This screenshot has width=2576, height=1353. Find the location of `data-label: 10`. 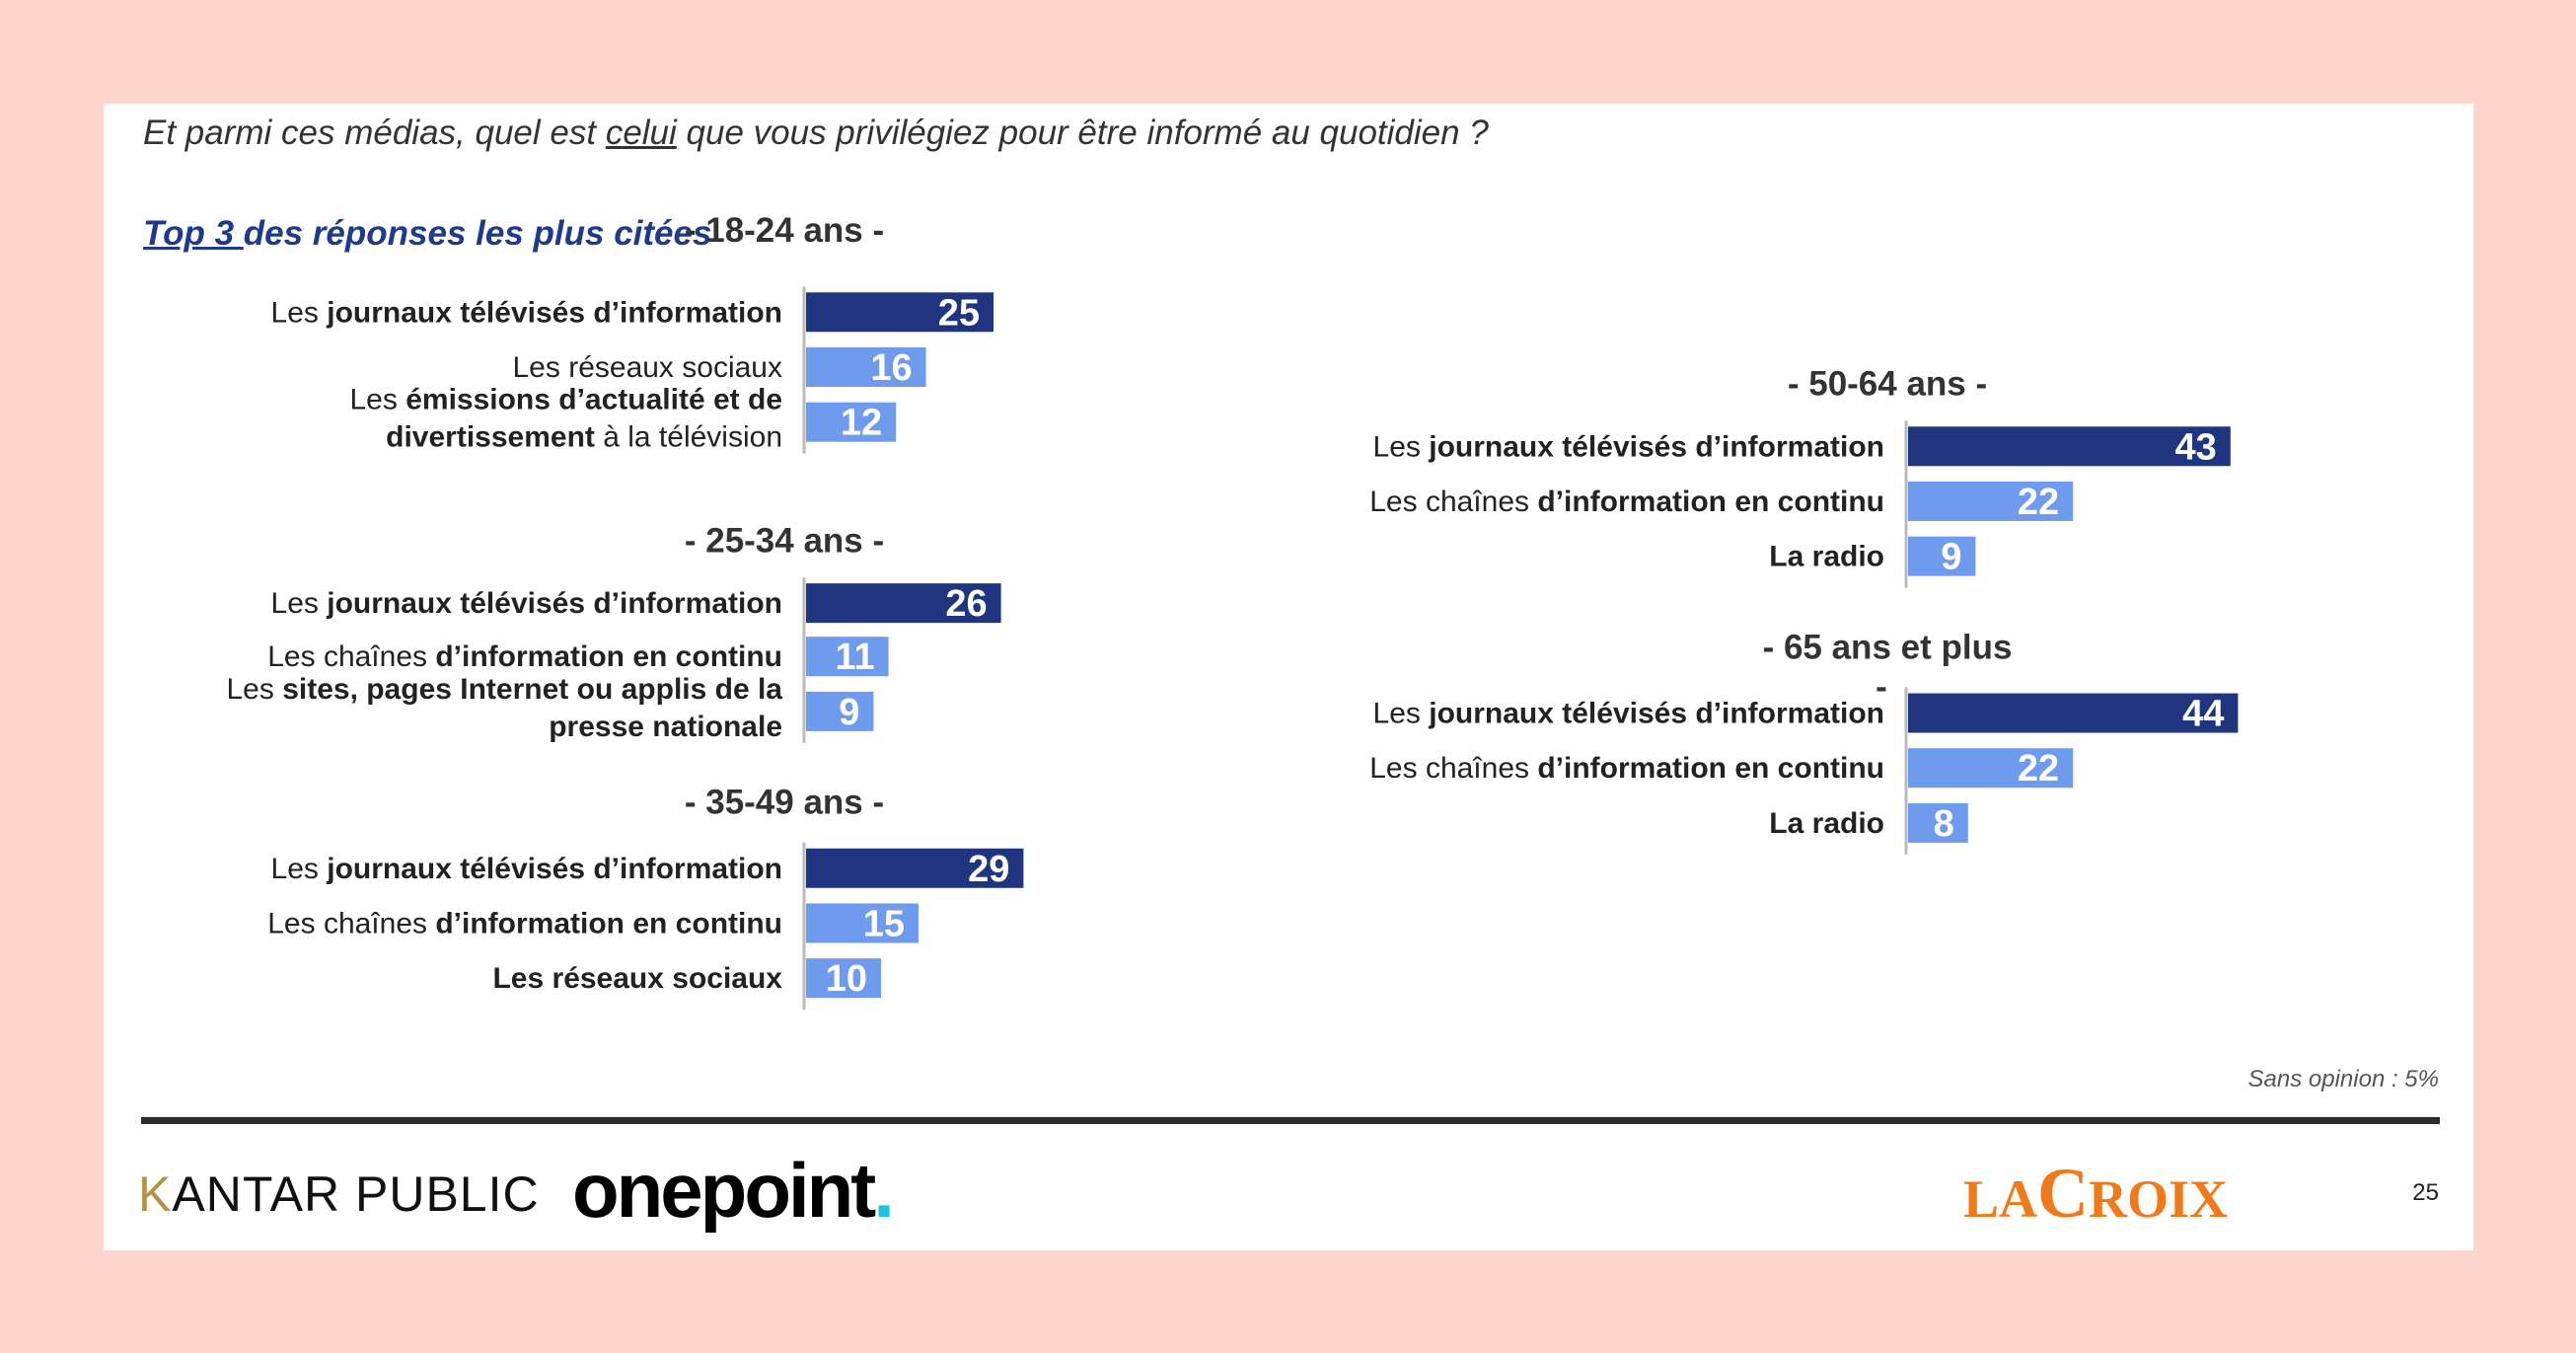

data-label: 10 is located at coordinates (846, 979).